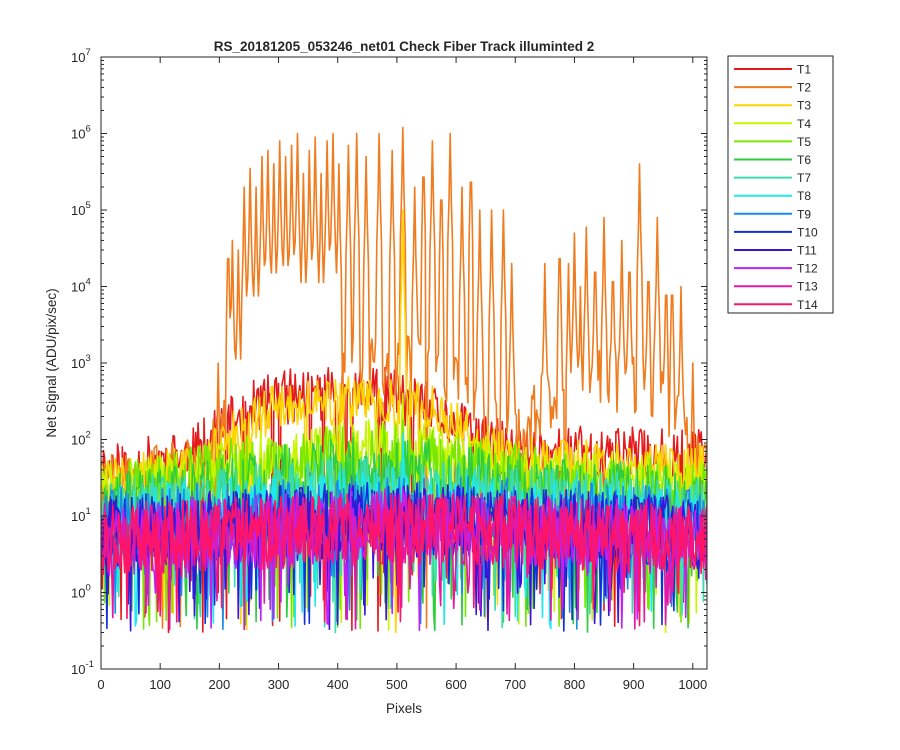 The width and height of the screenshot is (900, 750). Describe the element at coordinates (807, 305) in the screenshot. I see `legend-label-t14: T14` at that location.